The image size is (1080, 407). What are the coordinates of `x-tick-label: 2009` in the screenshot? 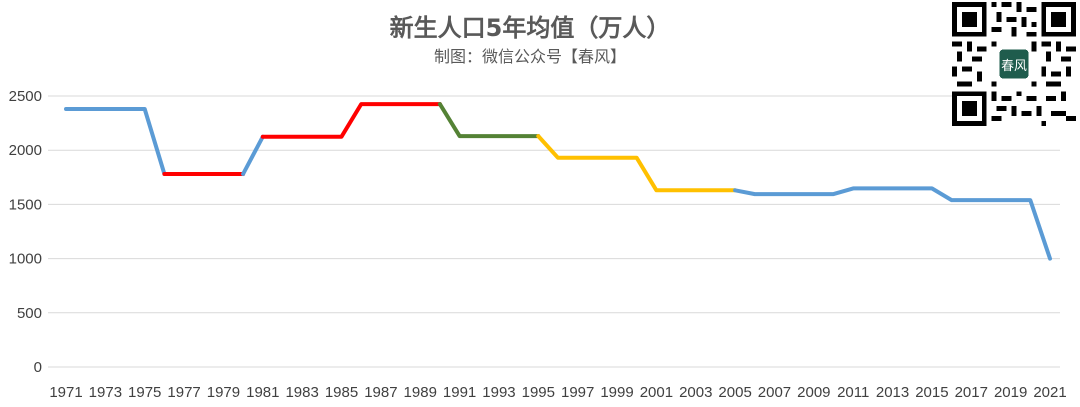 It's located at (813, 392).